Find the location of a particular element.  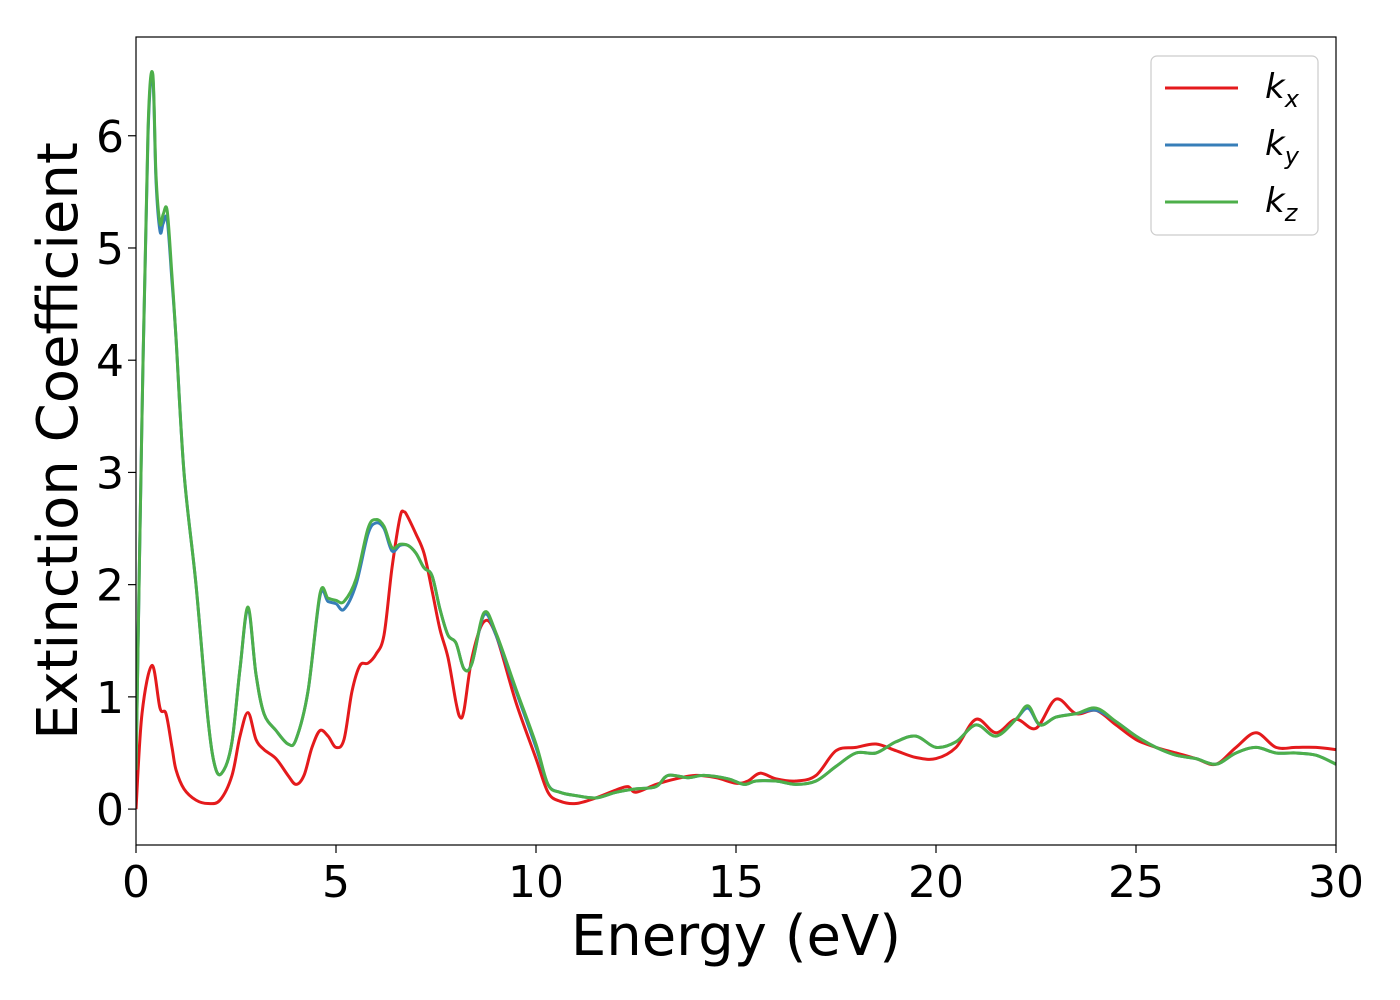

y-tick-label: 0 is located at coordinates (110, 810).